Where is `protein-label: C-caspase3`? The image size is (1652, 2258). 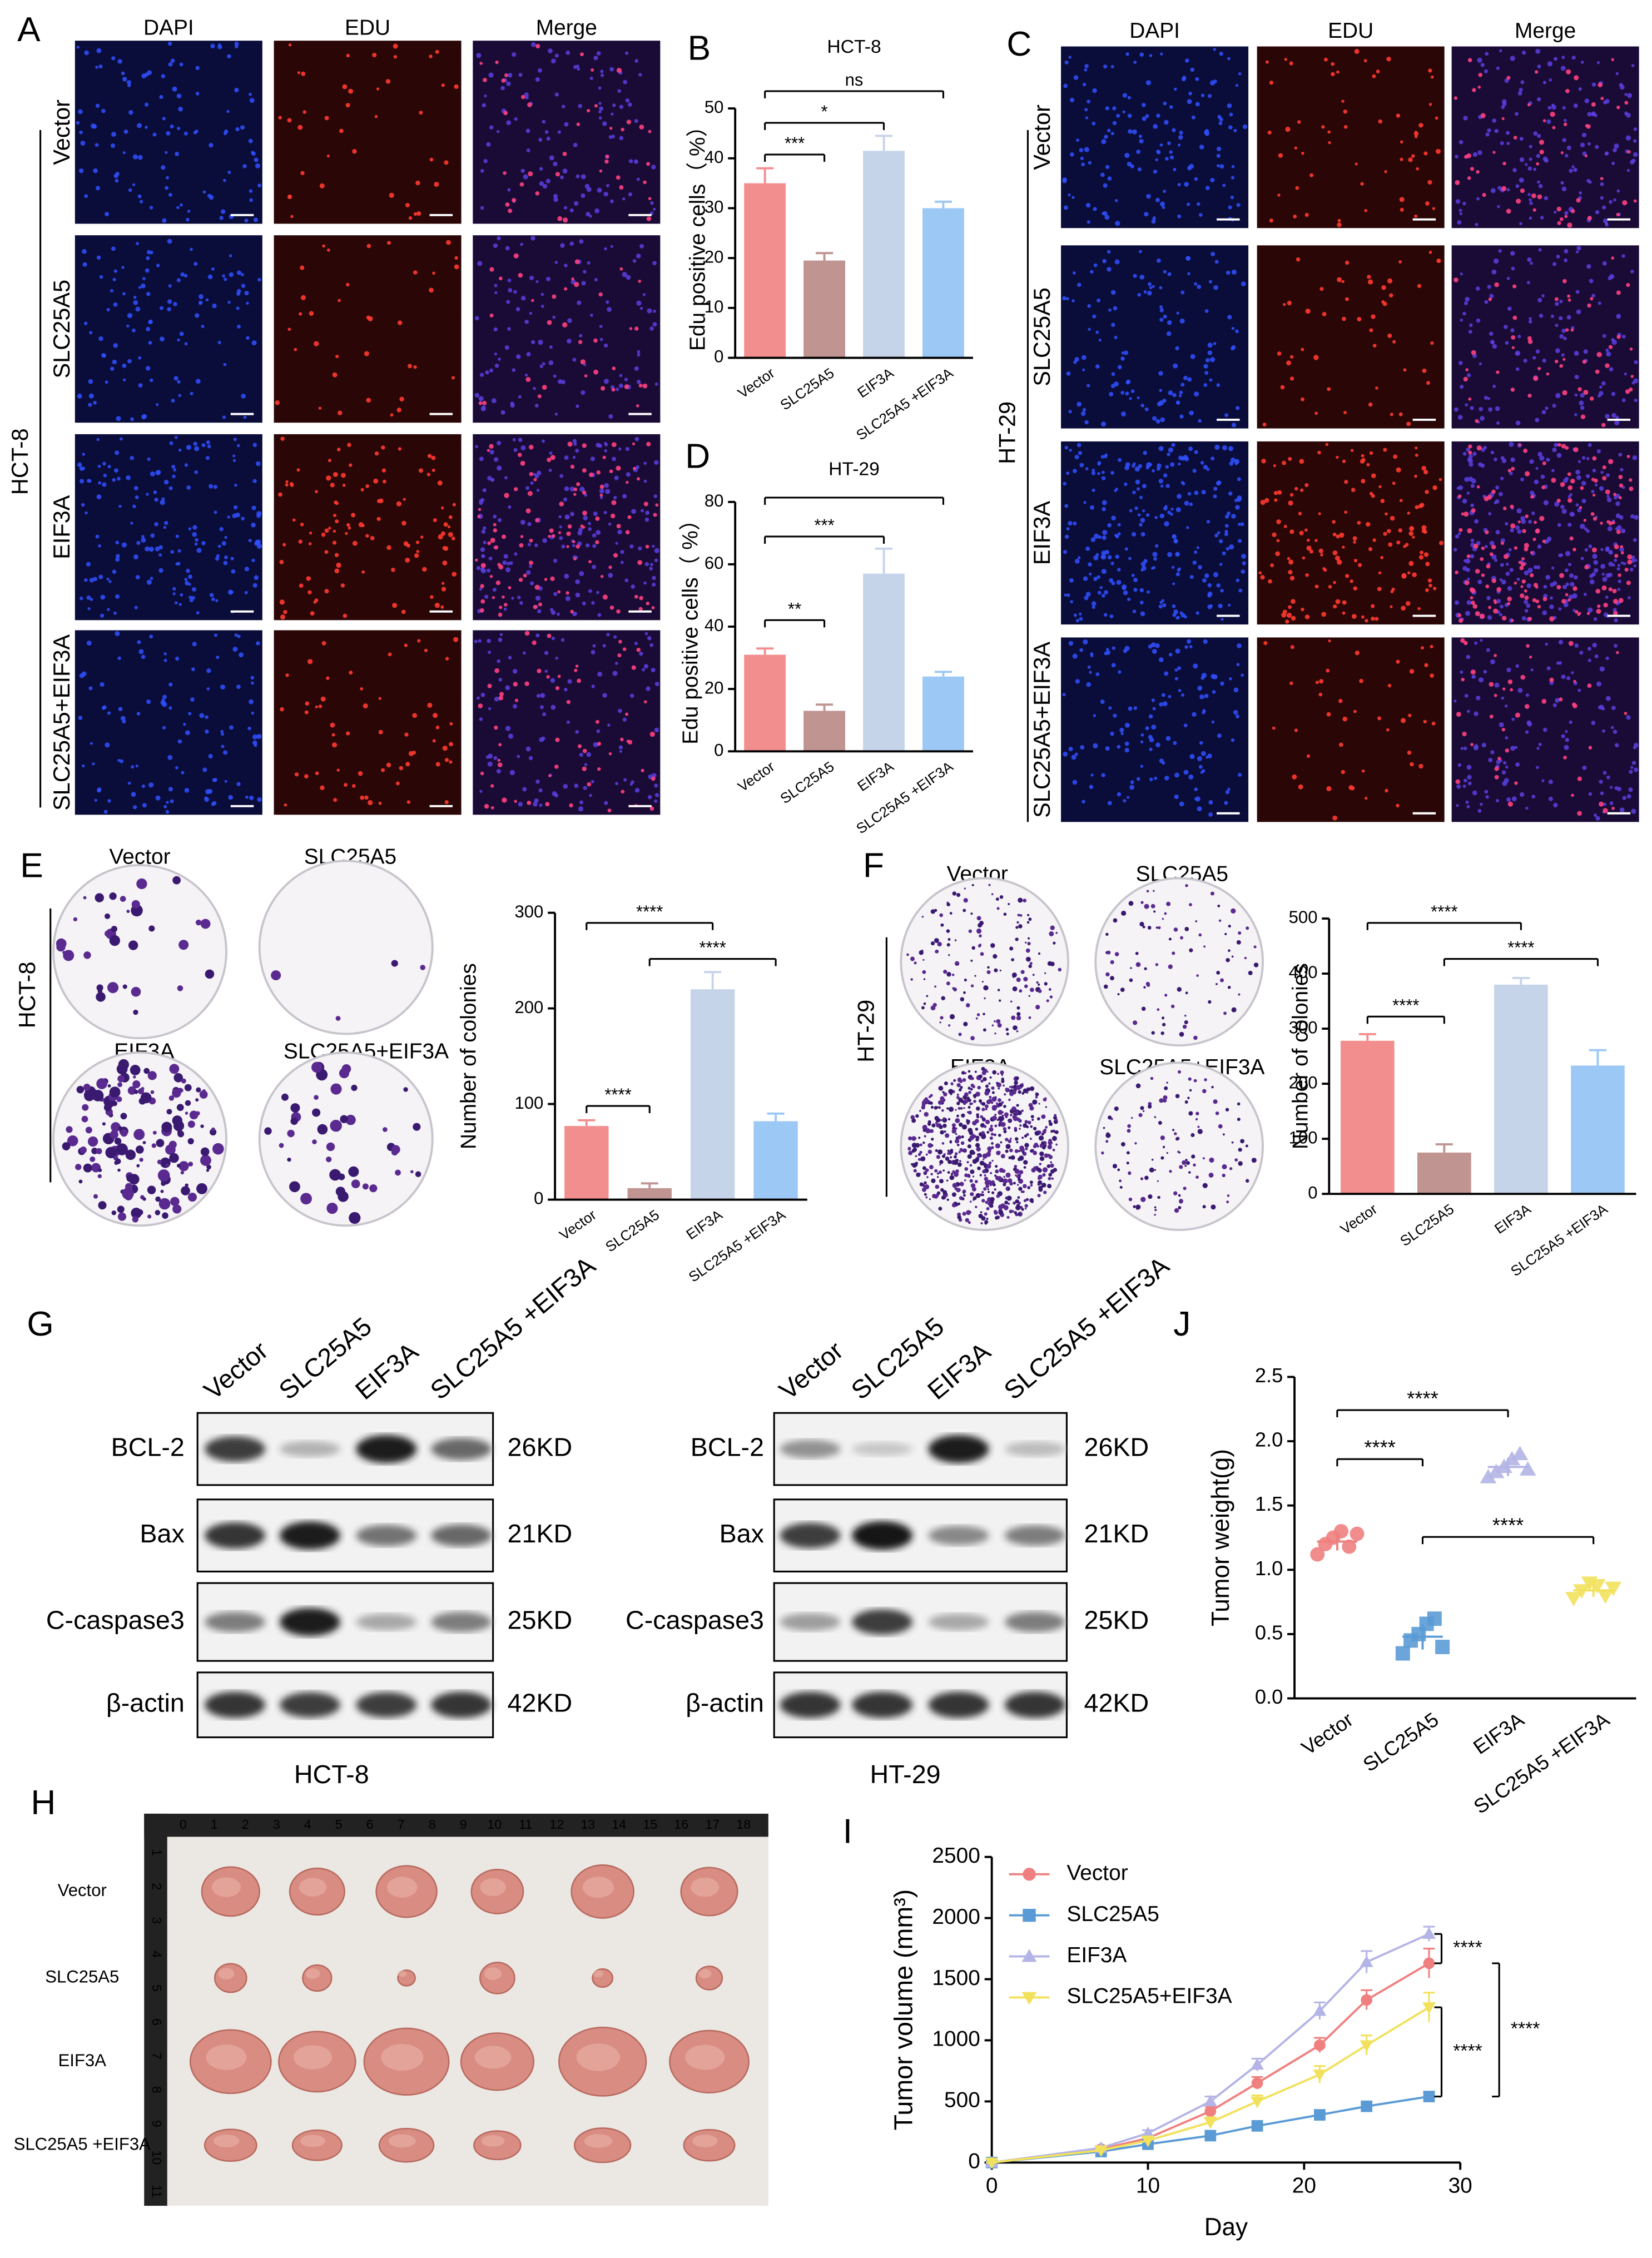
protein-label: C-caspase3 is located at coordinates (116, 1619).